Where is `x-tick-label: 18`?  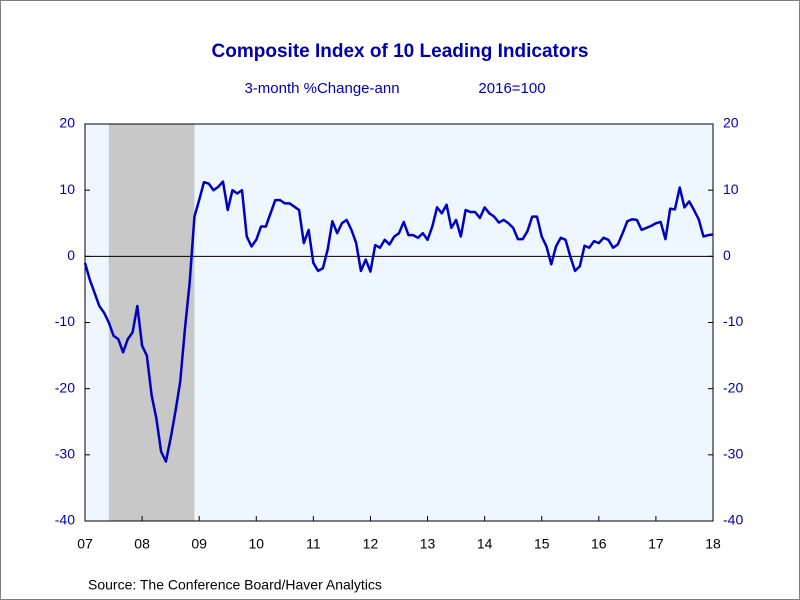 x-tick-label: 18 is located at coordinates (713, 544).